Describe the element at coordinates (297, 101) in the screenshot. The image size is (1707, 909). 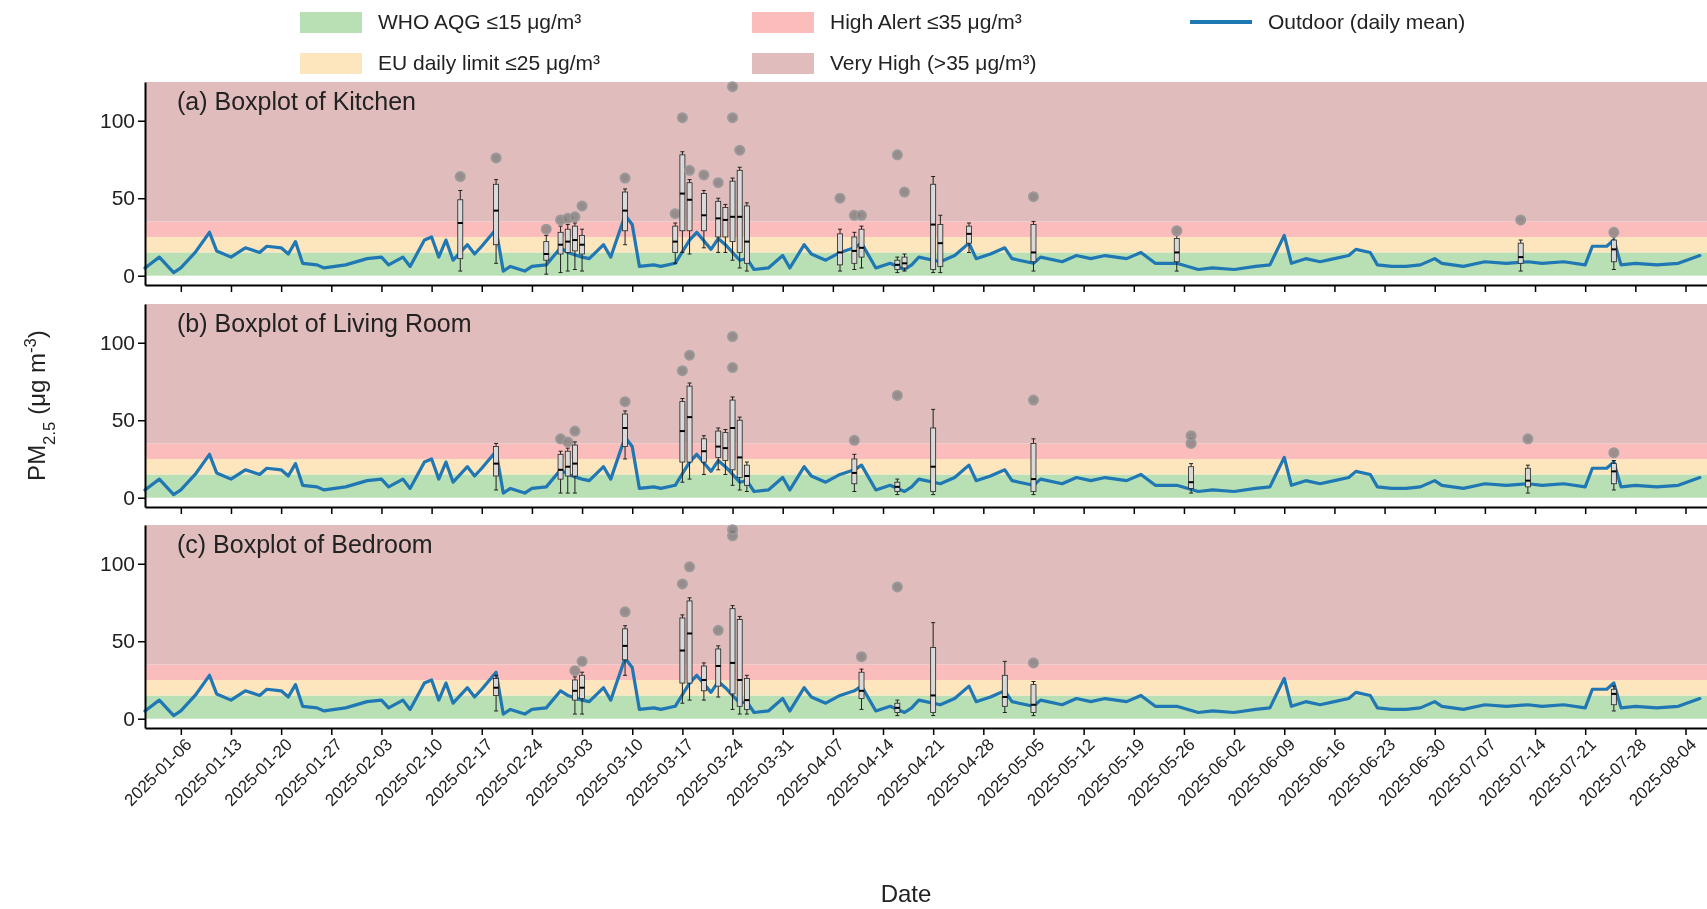
I see `chart-title: (a) Boxplot of Kitchen` at that location.